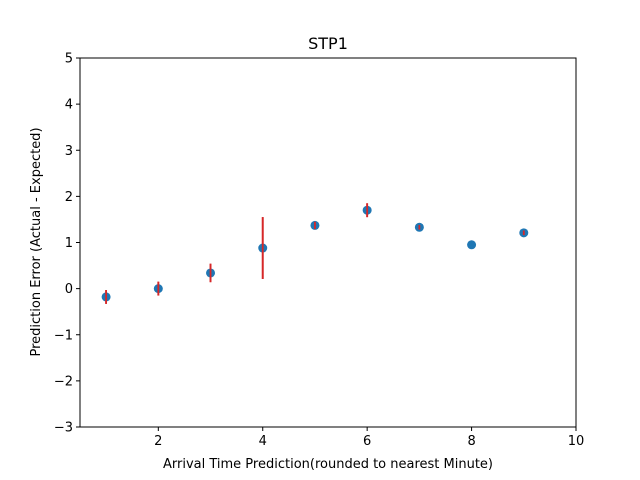 The image size is (640, 480). Describe the element at coordinates (367, 441) in the screenshot. I see `x-tick-label: 6` at that location.